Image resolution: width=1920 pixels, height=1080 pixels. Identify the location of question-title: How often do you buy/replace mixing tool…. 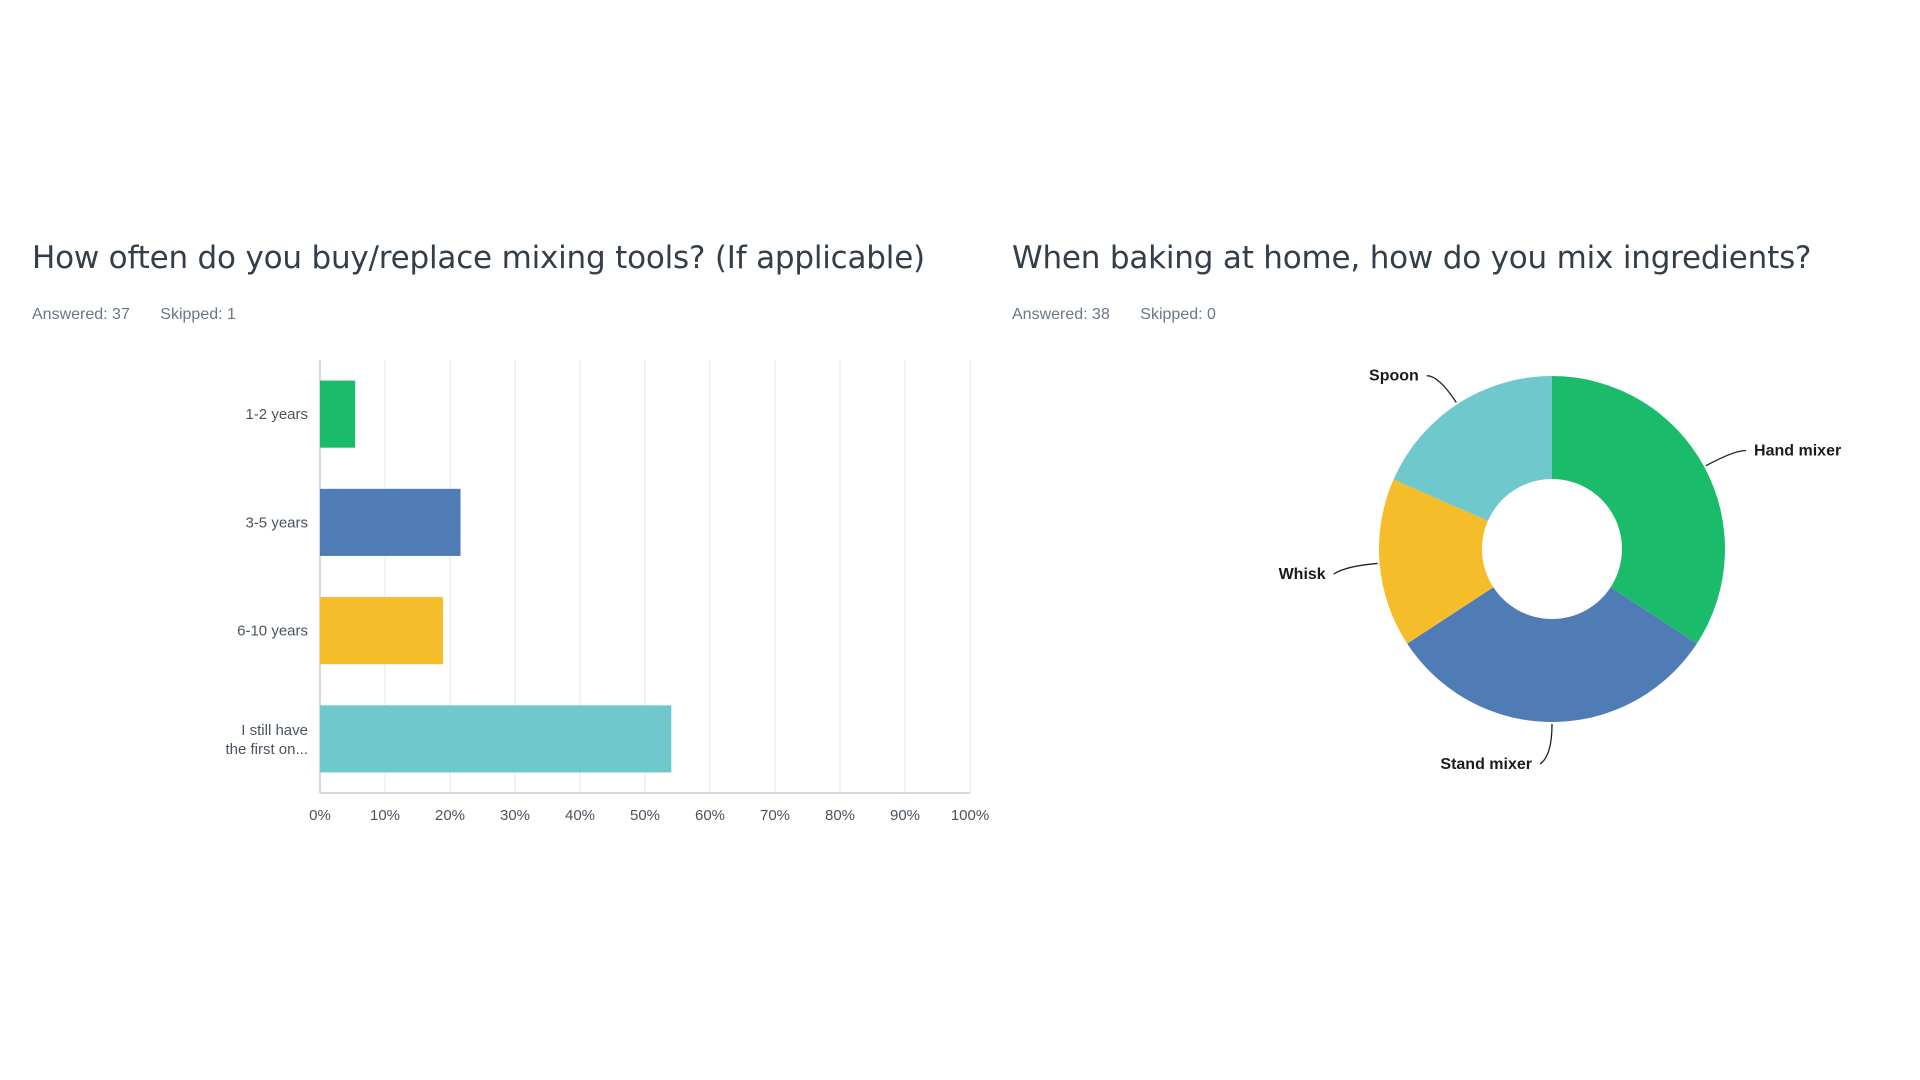
(478, 258).